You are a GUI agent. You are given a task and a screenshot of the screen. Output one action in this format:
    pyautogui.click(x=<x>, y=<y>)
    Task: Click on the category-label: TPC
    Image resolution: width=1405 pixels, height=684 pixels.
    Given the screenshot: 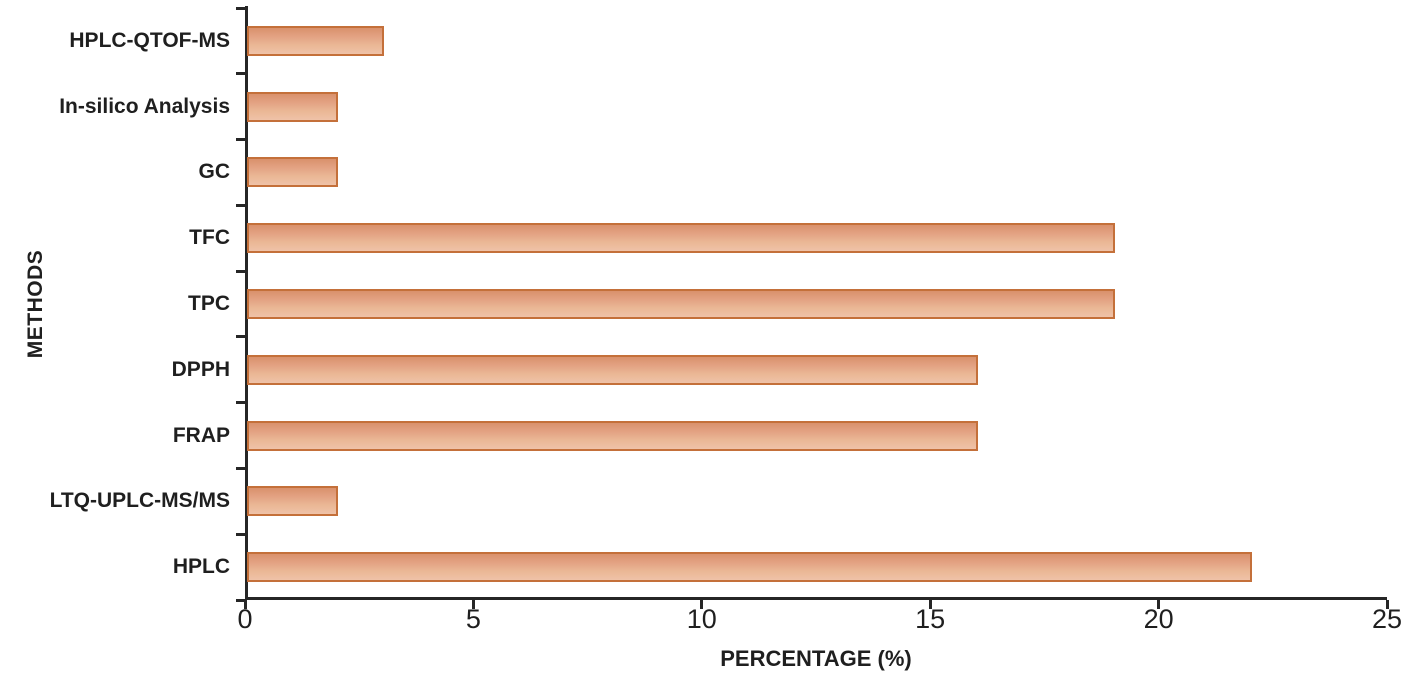 What is the action you would take?
    pyautogui.click(x=209, y=303)
    